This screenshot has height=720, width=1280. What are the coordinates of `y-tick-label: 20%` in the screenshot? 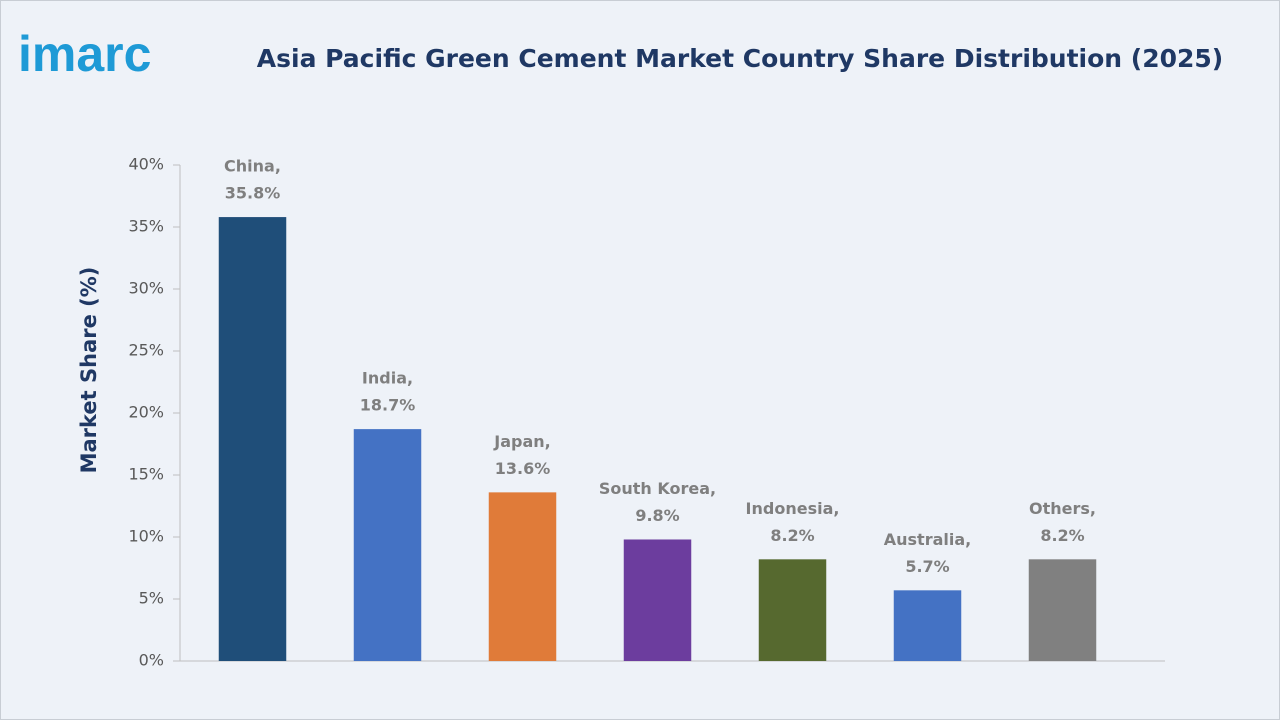 It's located at (146, 412).